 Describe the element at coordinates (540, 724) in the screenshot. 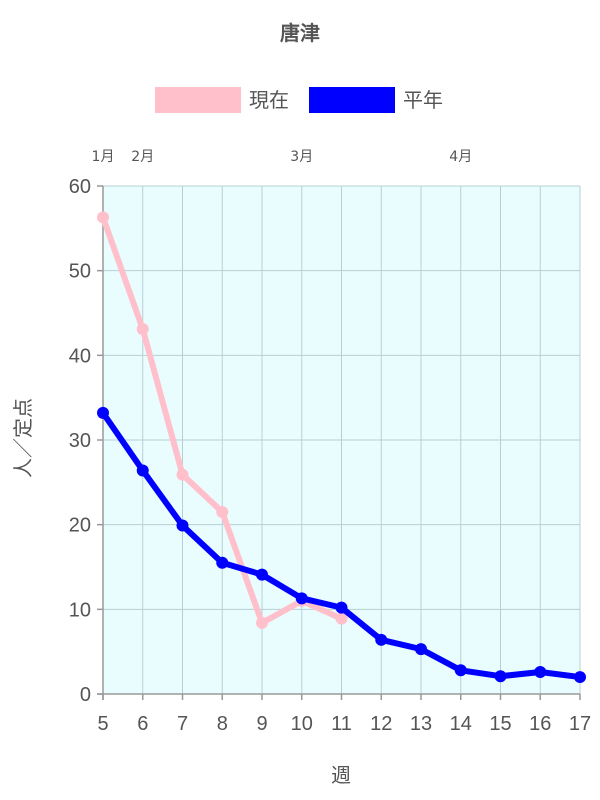

I see `x-tick-label: 16` at that location.